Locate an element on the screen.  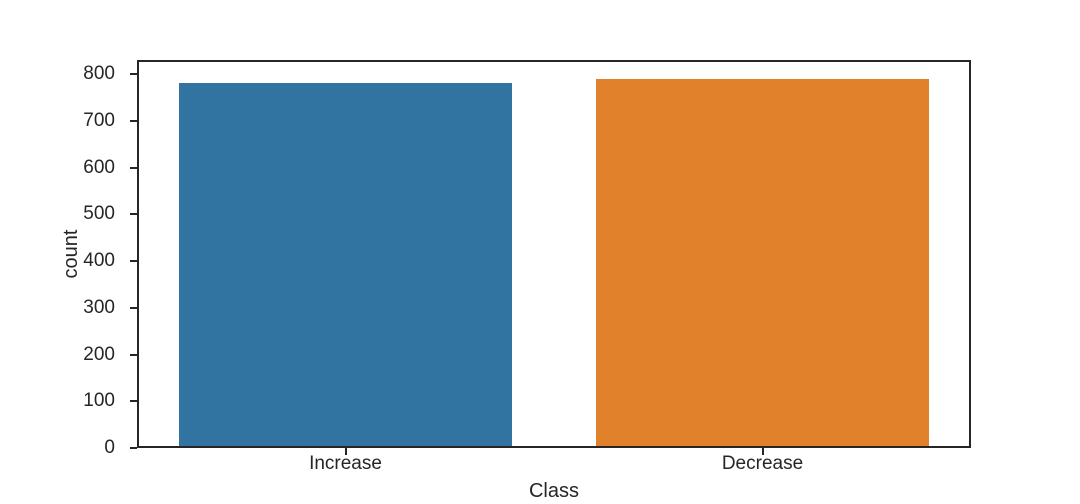
y-tick-label-500: 500 is located at coordinates (99, 214).